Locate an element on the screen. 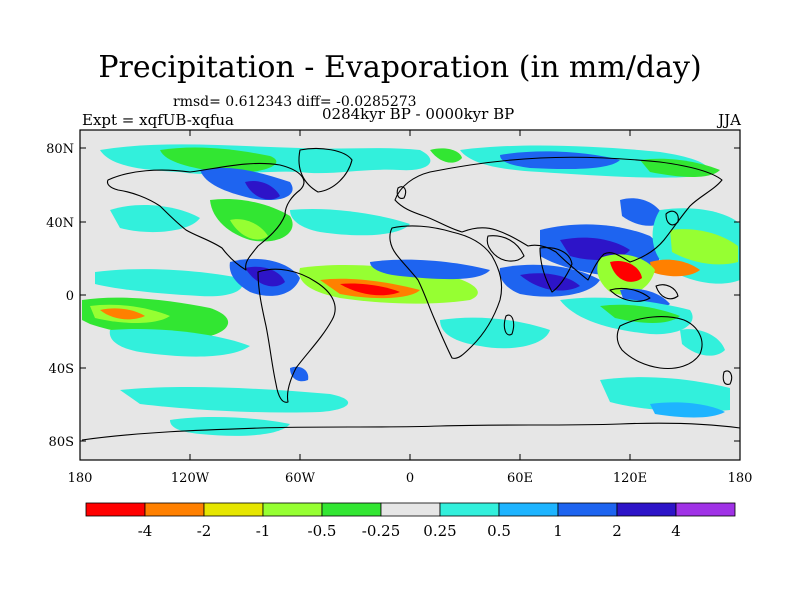  colorbar-label: -2 is located at coordinates (204, 531).